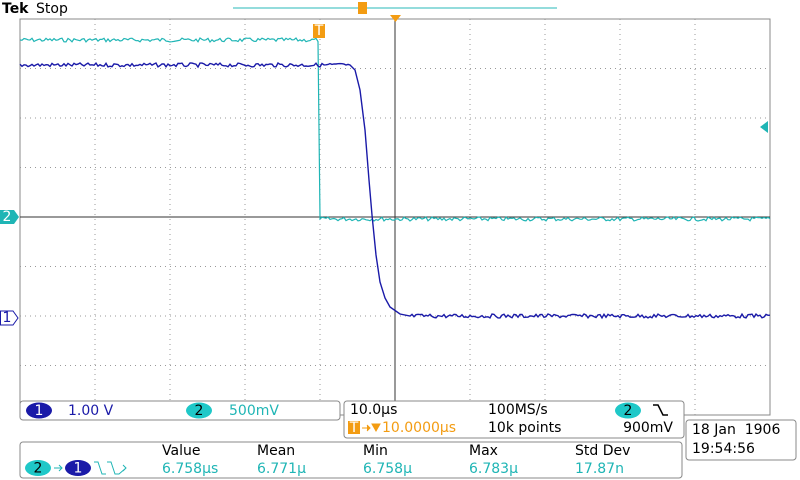  I want to click on ch2-badge-label: 2, so click(199, 411).